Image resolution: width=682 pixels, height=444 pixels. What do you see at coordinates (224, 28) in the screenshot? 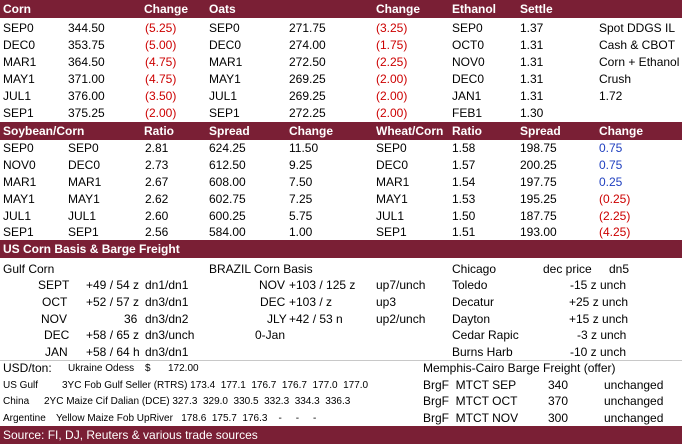
I see `oats-month: SEP0` at bounding box center [224, 28].